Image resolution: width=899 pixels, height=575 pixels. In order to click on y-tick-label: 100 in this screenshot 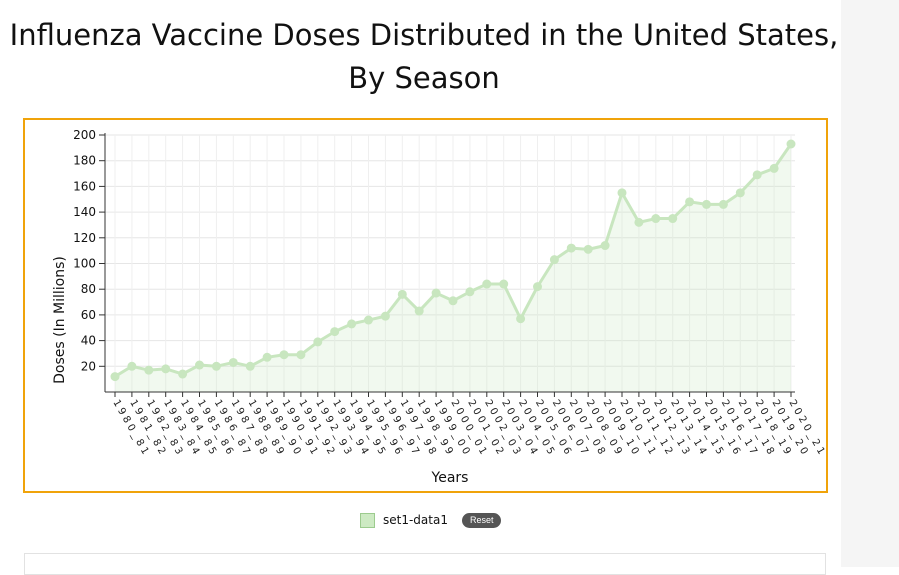, I will do `click(84, 264)`.